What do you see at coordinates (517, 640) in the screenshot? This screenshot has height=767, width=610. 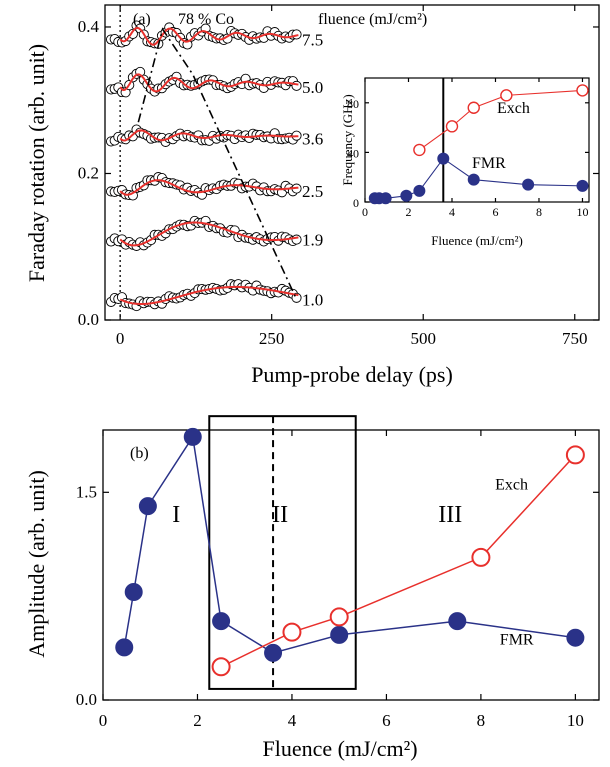 I see `series-label: FMR` at bounding box center [517, 640].